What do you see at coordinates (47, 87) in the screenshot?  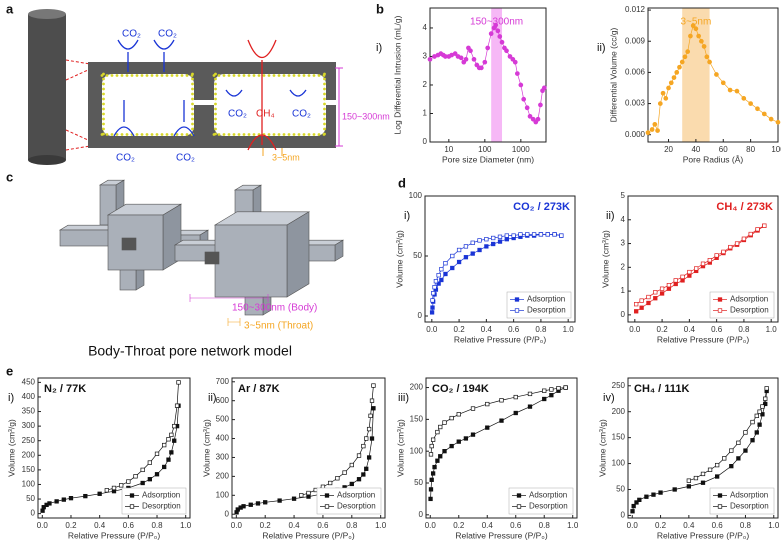 I see `cylinder` at bounding box center [47, 87].